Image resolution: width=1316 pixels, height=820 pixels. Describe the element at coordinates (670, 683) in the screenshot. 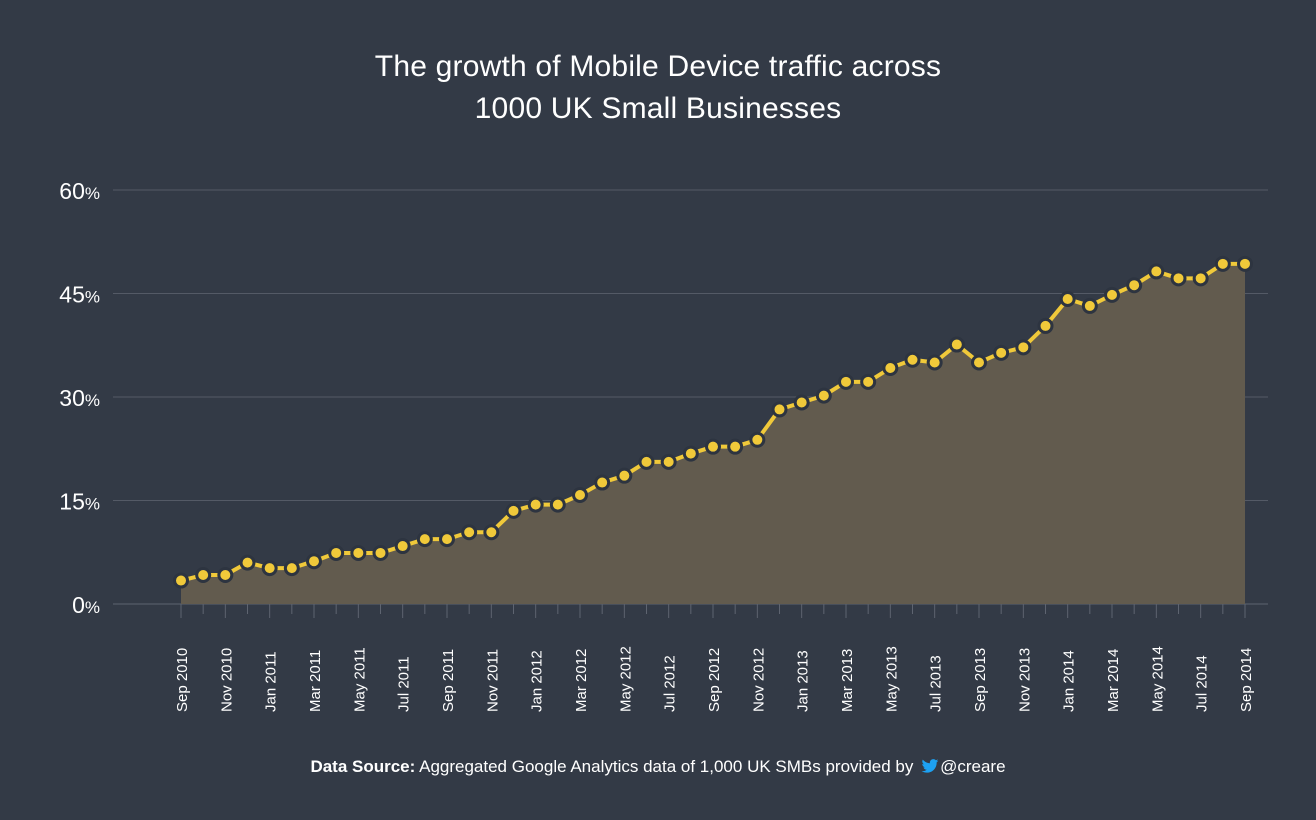

I see `x-tick-label: Jul 2012` at that location.